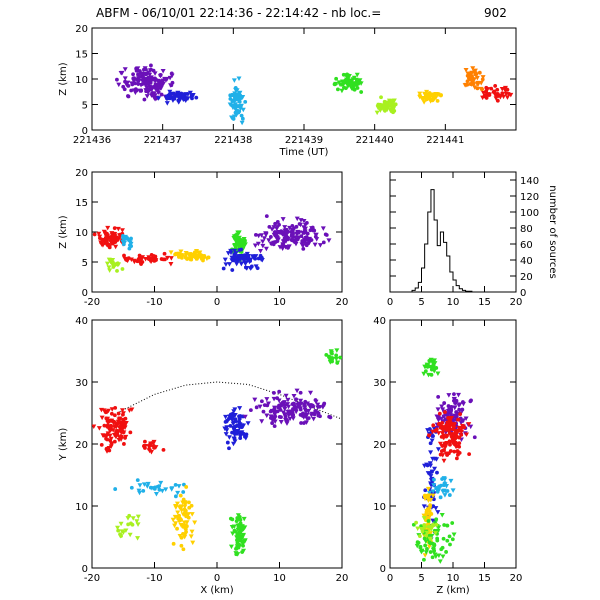 The width and height of the screenshot is (600, 600). I want to click on y-tick-label: 20, so click(81, 29).